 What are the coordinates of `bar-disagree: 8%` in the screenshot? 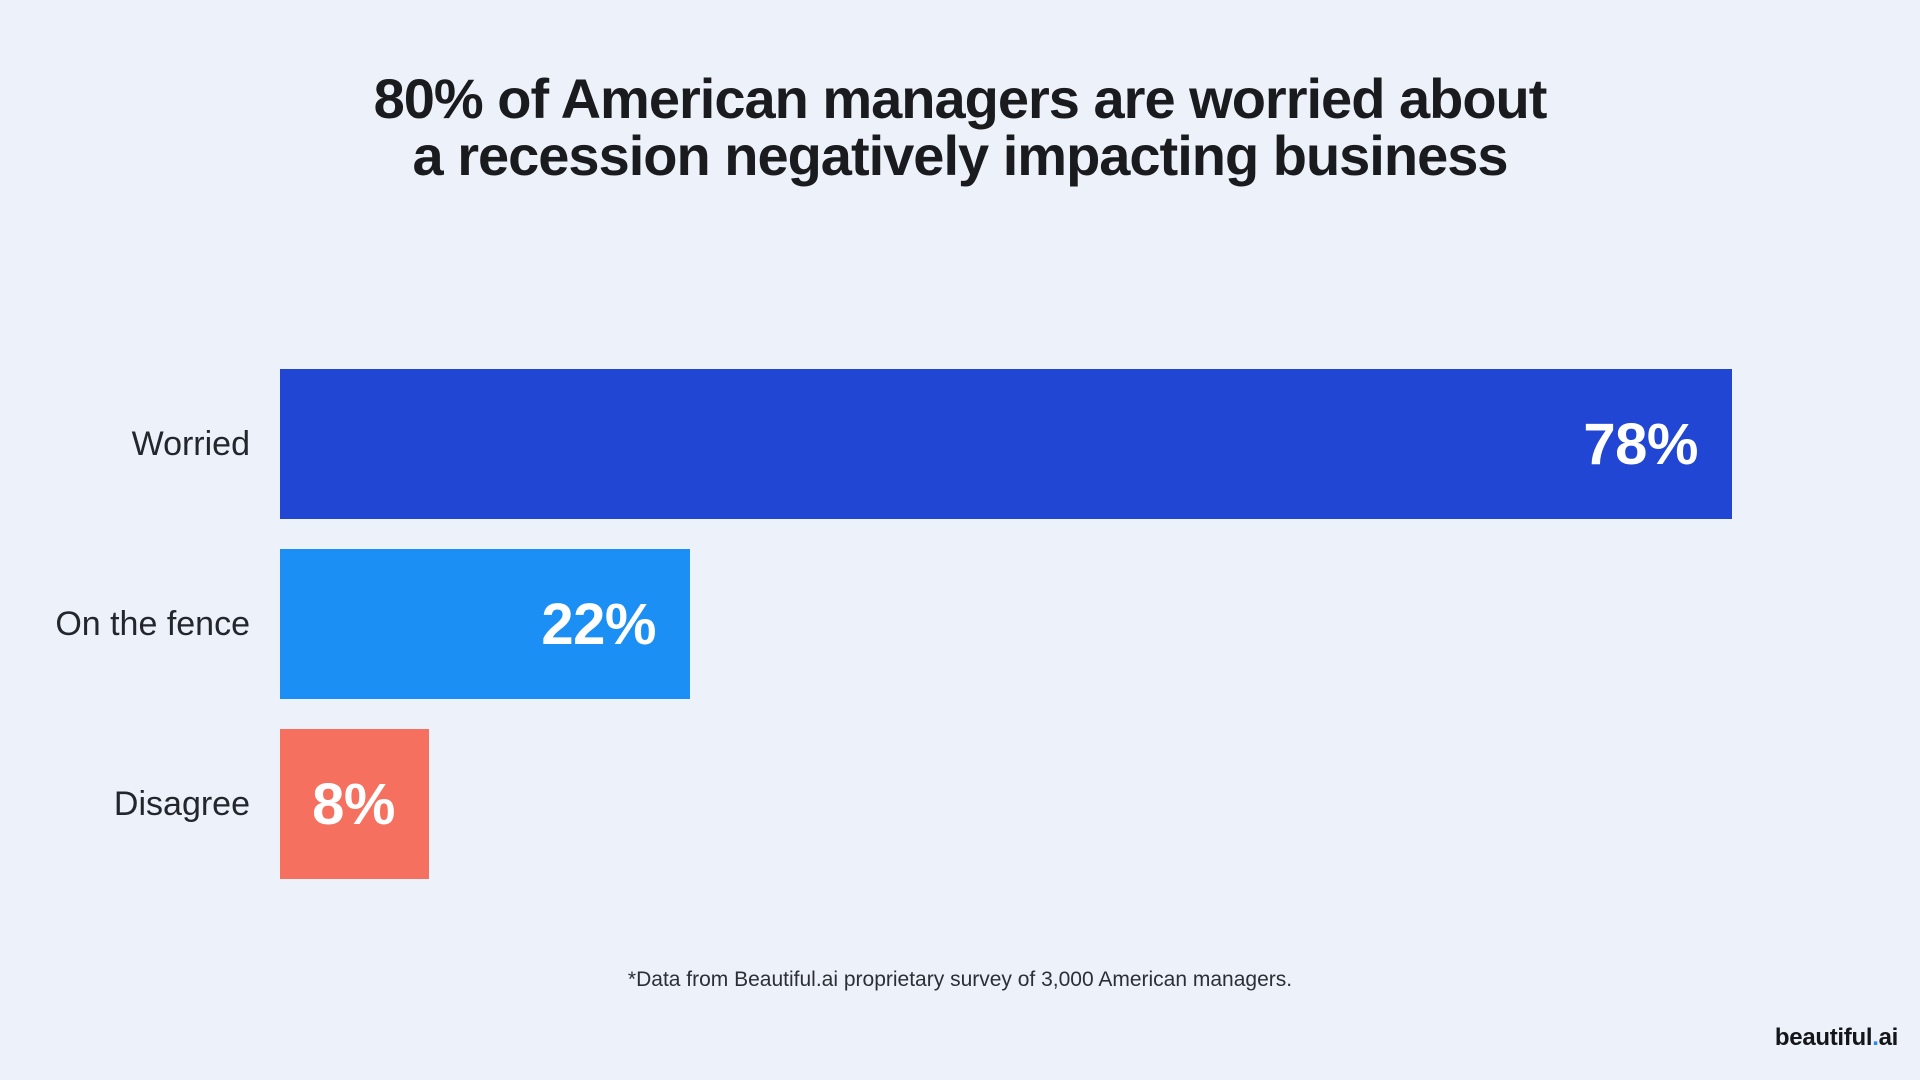 It's located at (354, 804).